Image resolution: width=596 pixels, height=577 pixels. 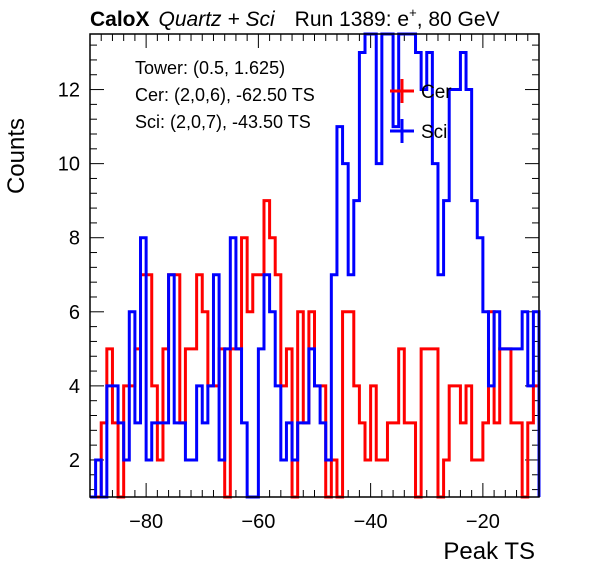 What do you see at coordinates (483, 522) in the screenshot?
I see `x-tick-label: −20` at bounding box center [483, 522].